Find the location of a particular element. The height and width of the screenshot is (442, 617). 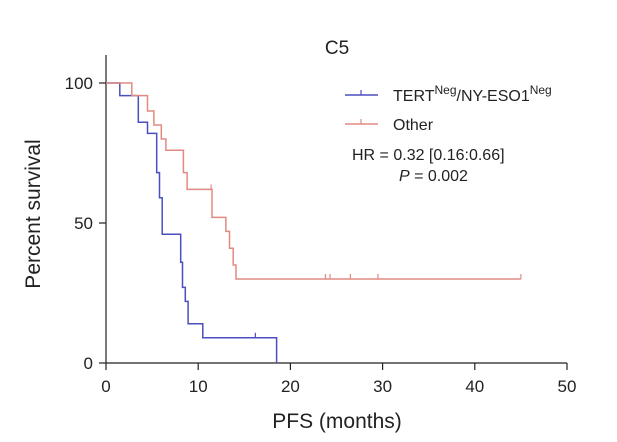

x-tick-label: 50 is located at coordinates (567, 386).